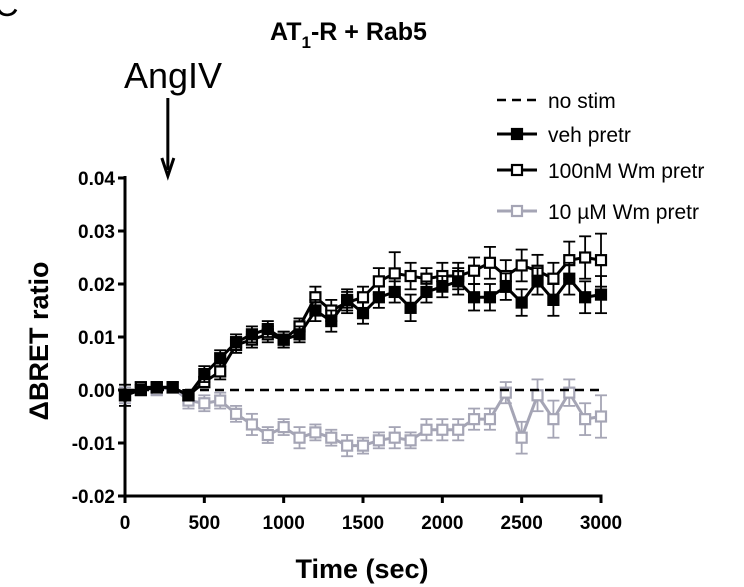  I want to click on y-tick-label: 0.04, so click(96, 179).